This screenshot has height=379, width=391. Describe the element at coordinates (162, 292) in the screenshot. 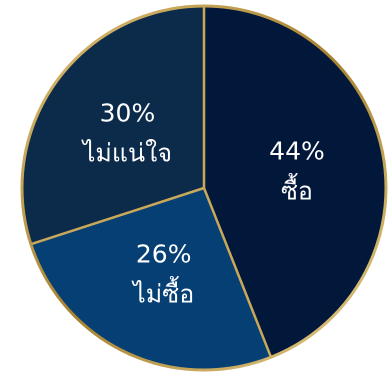

I see `slice-category-label-1: ไม่ซื้อ` at that location.